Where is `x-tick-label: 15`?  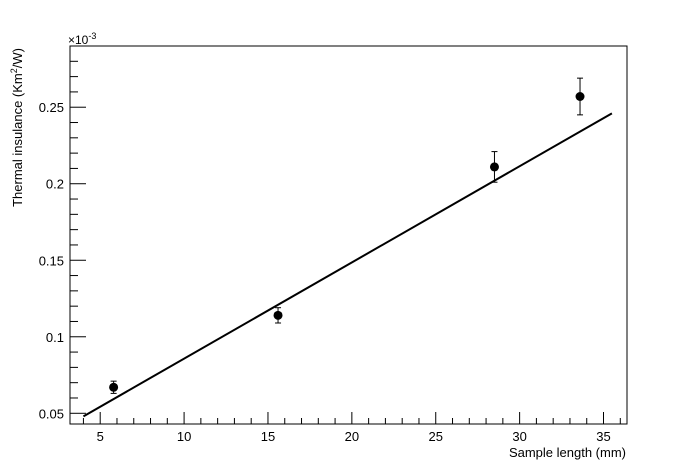
x-tick-label: 15 is located at coordinates (268, 436).